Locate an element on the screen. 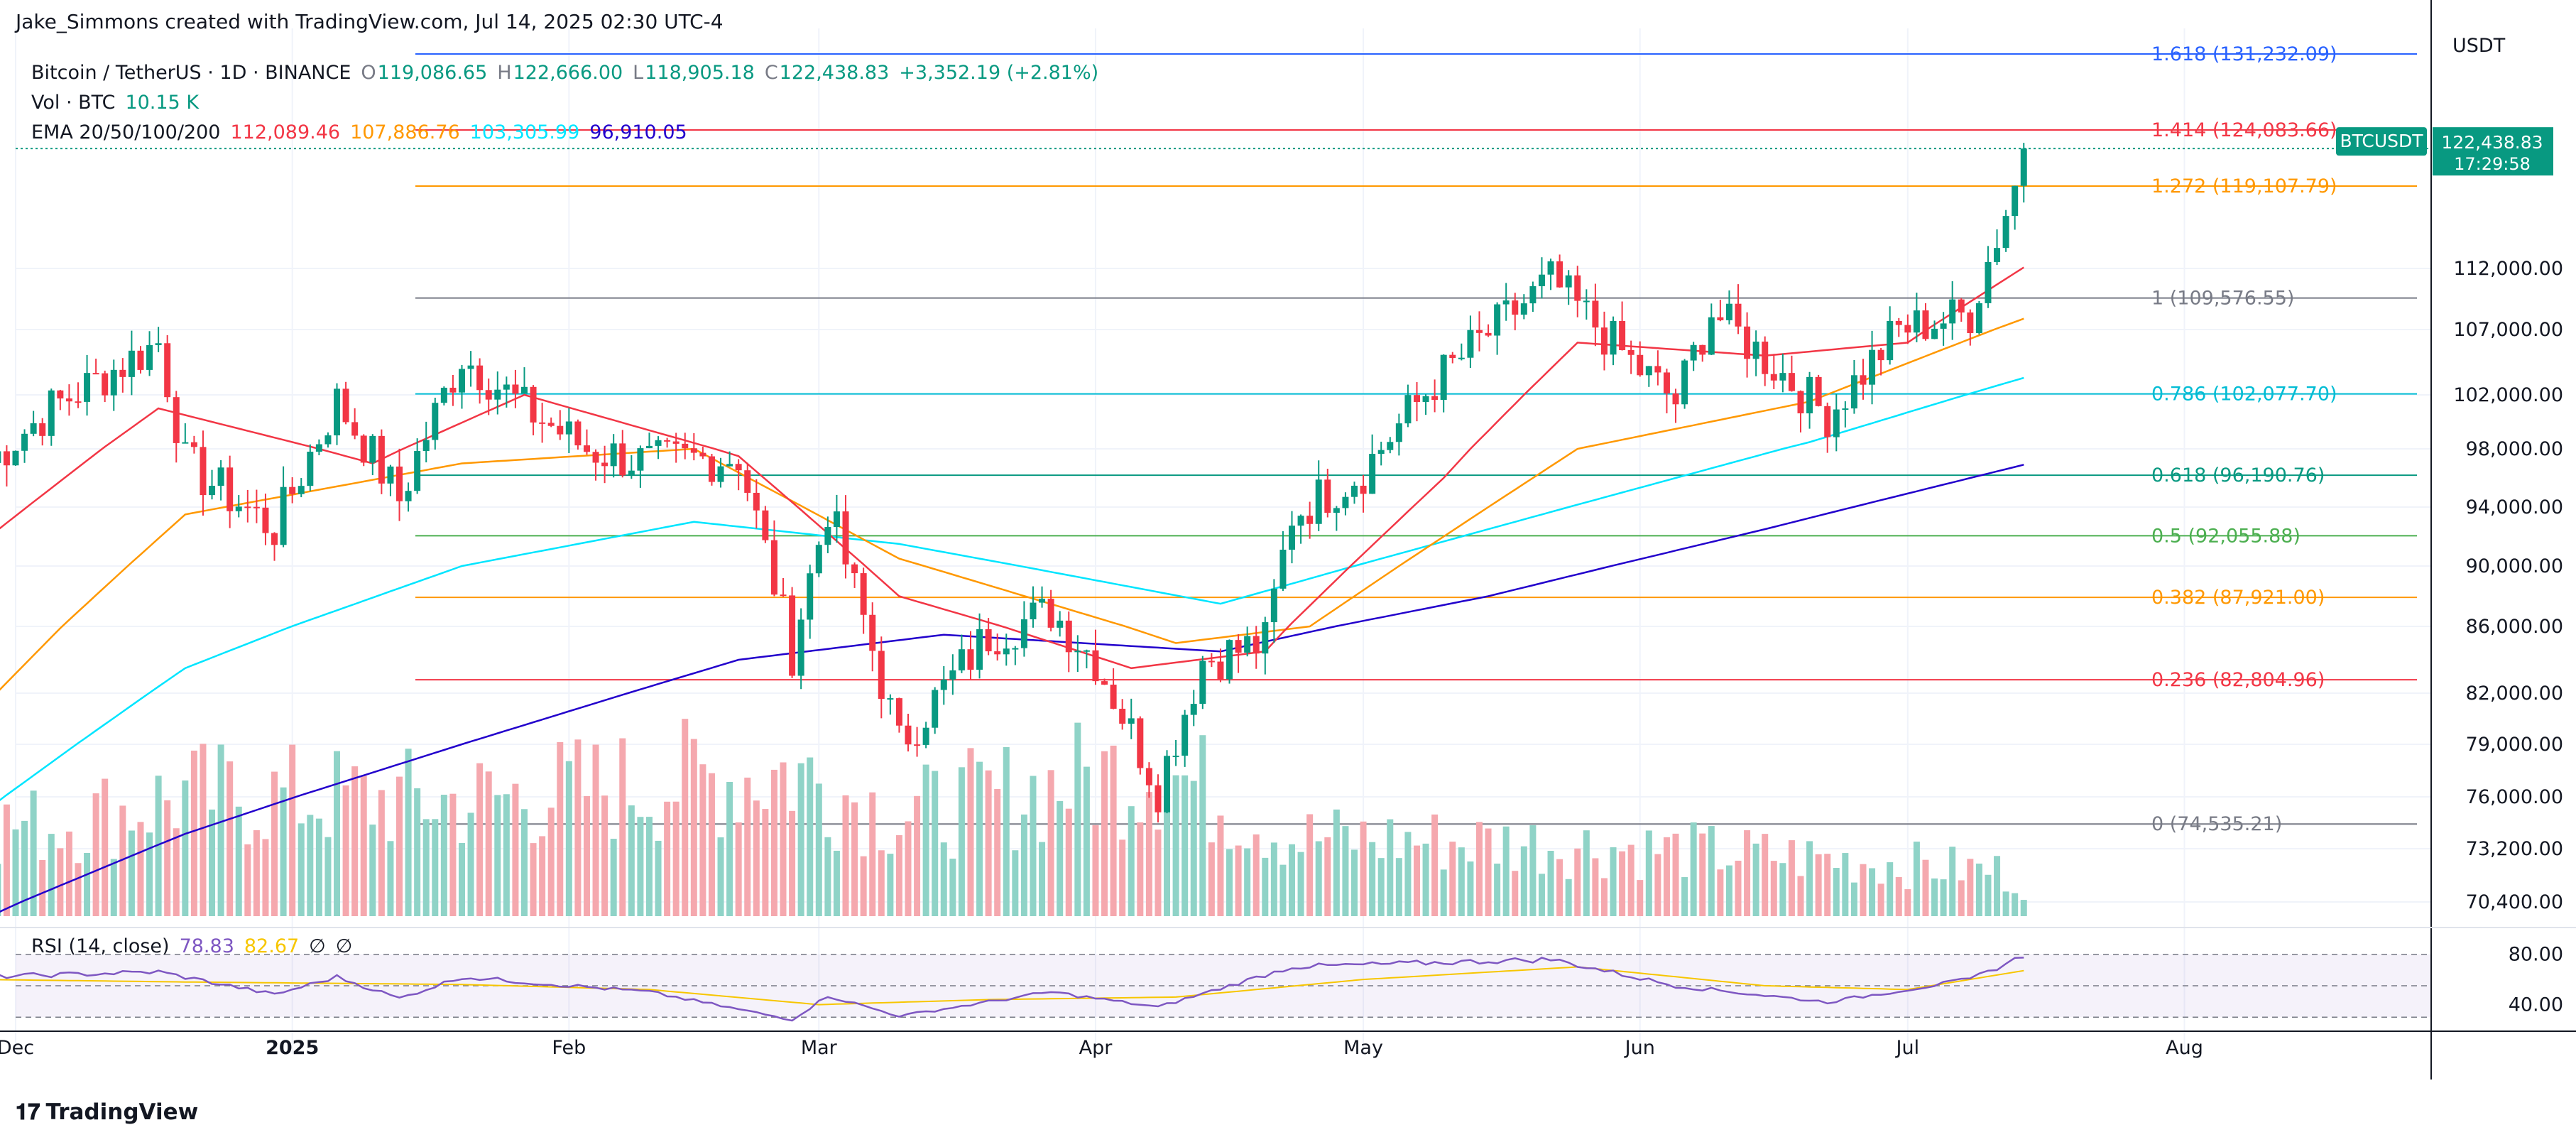 Image resolution: width=2576 pixels, height=1142 pixels. fib-level-label: 1 (109,576.55) is located at coordinates (2222, 299).